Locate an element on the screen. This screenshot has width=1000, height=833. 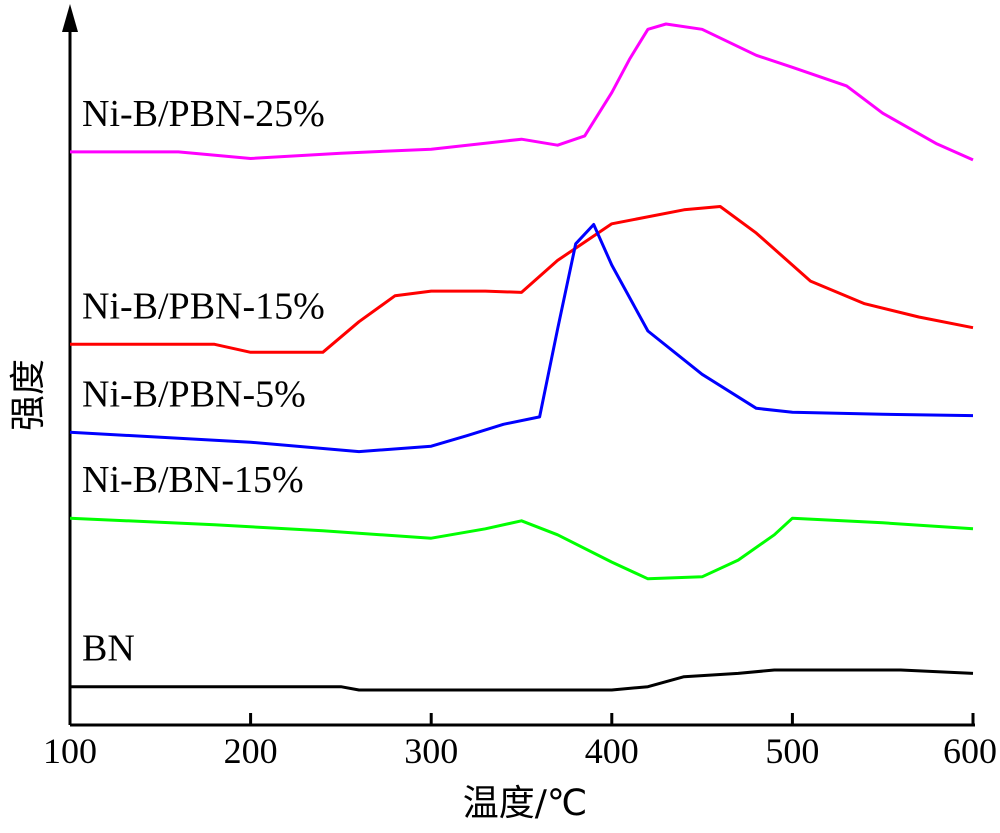
x-tick-label: 100 is located at coordinates (70, 751).